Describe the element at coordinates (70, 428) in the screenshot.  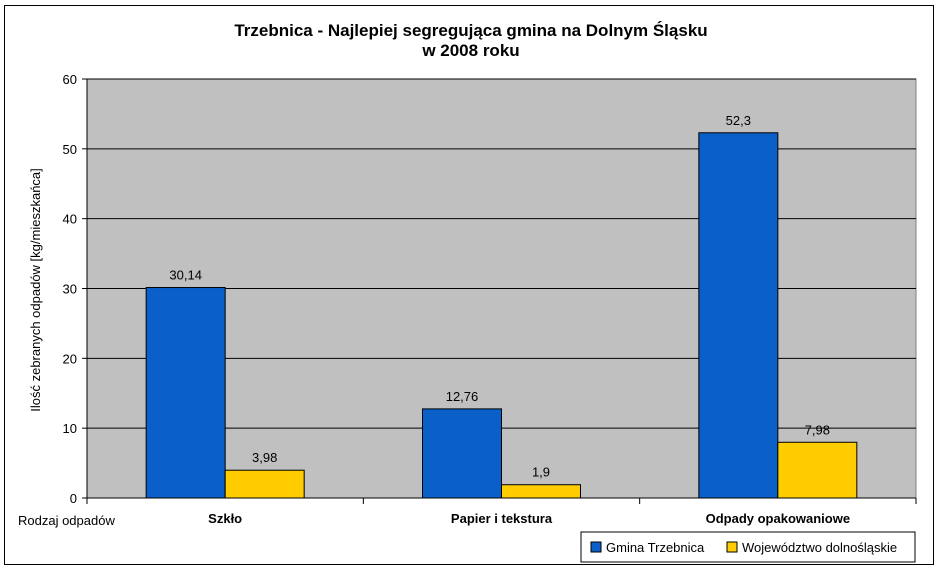
I see `y-tick-label: 10` at that location.